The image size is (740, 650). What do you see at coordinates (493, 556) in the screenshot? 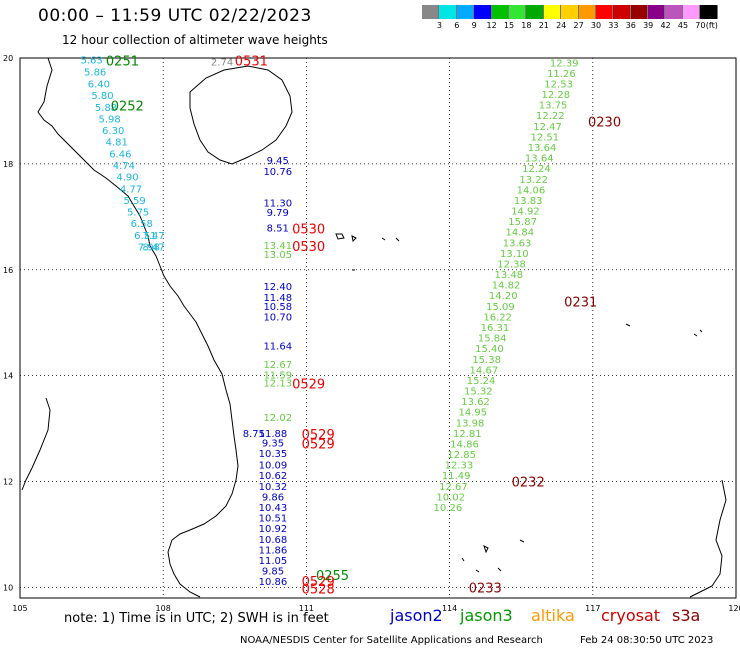
I see `spratly-islands` at bounding box center [493, 556].